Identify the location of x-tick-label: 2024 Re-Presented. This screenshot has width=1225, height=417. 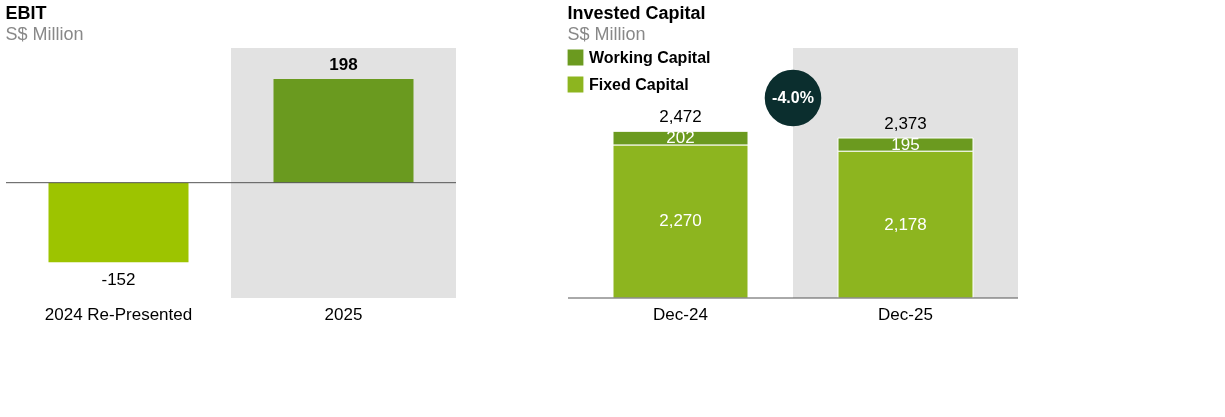
(118, 314).